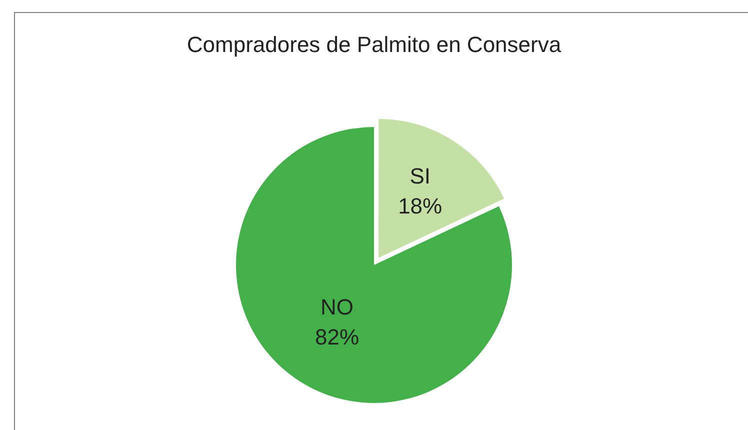 The image size is (748, 430). I want to click on slice-label: SI, so click(420, 175).